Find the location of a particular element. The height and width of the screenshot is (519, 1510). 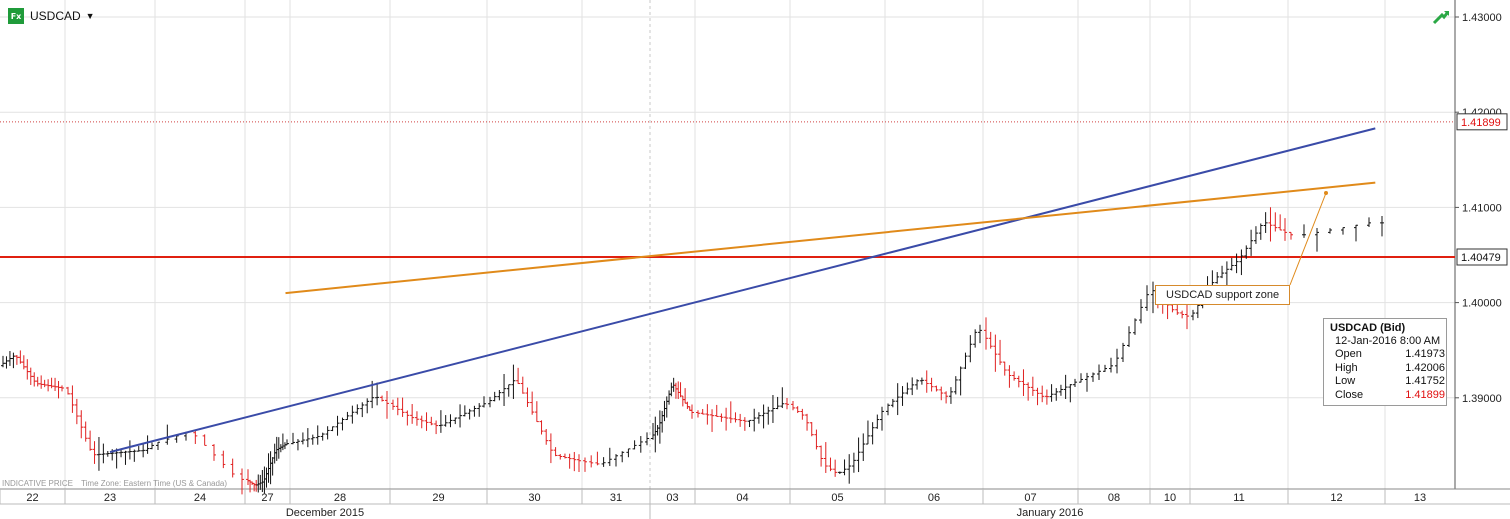

annotation-leader is located at coordinates (1308, 239).